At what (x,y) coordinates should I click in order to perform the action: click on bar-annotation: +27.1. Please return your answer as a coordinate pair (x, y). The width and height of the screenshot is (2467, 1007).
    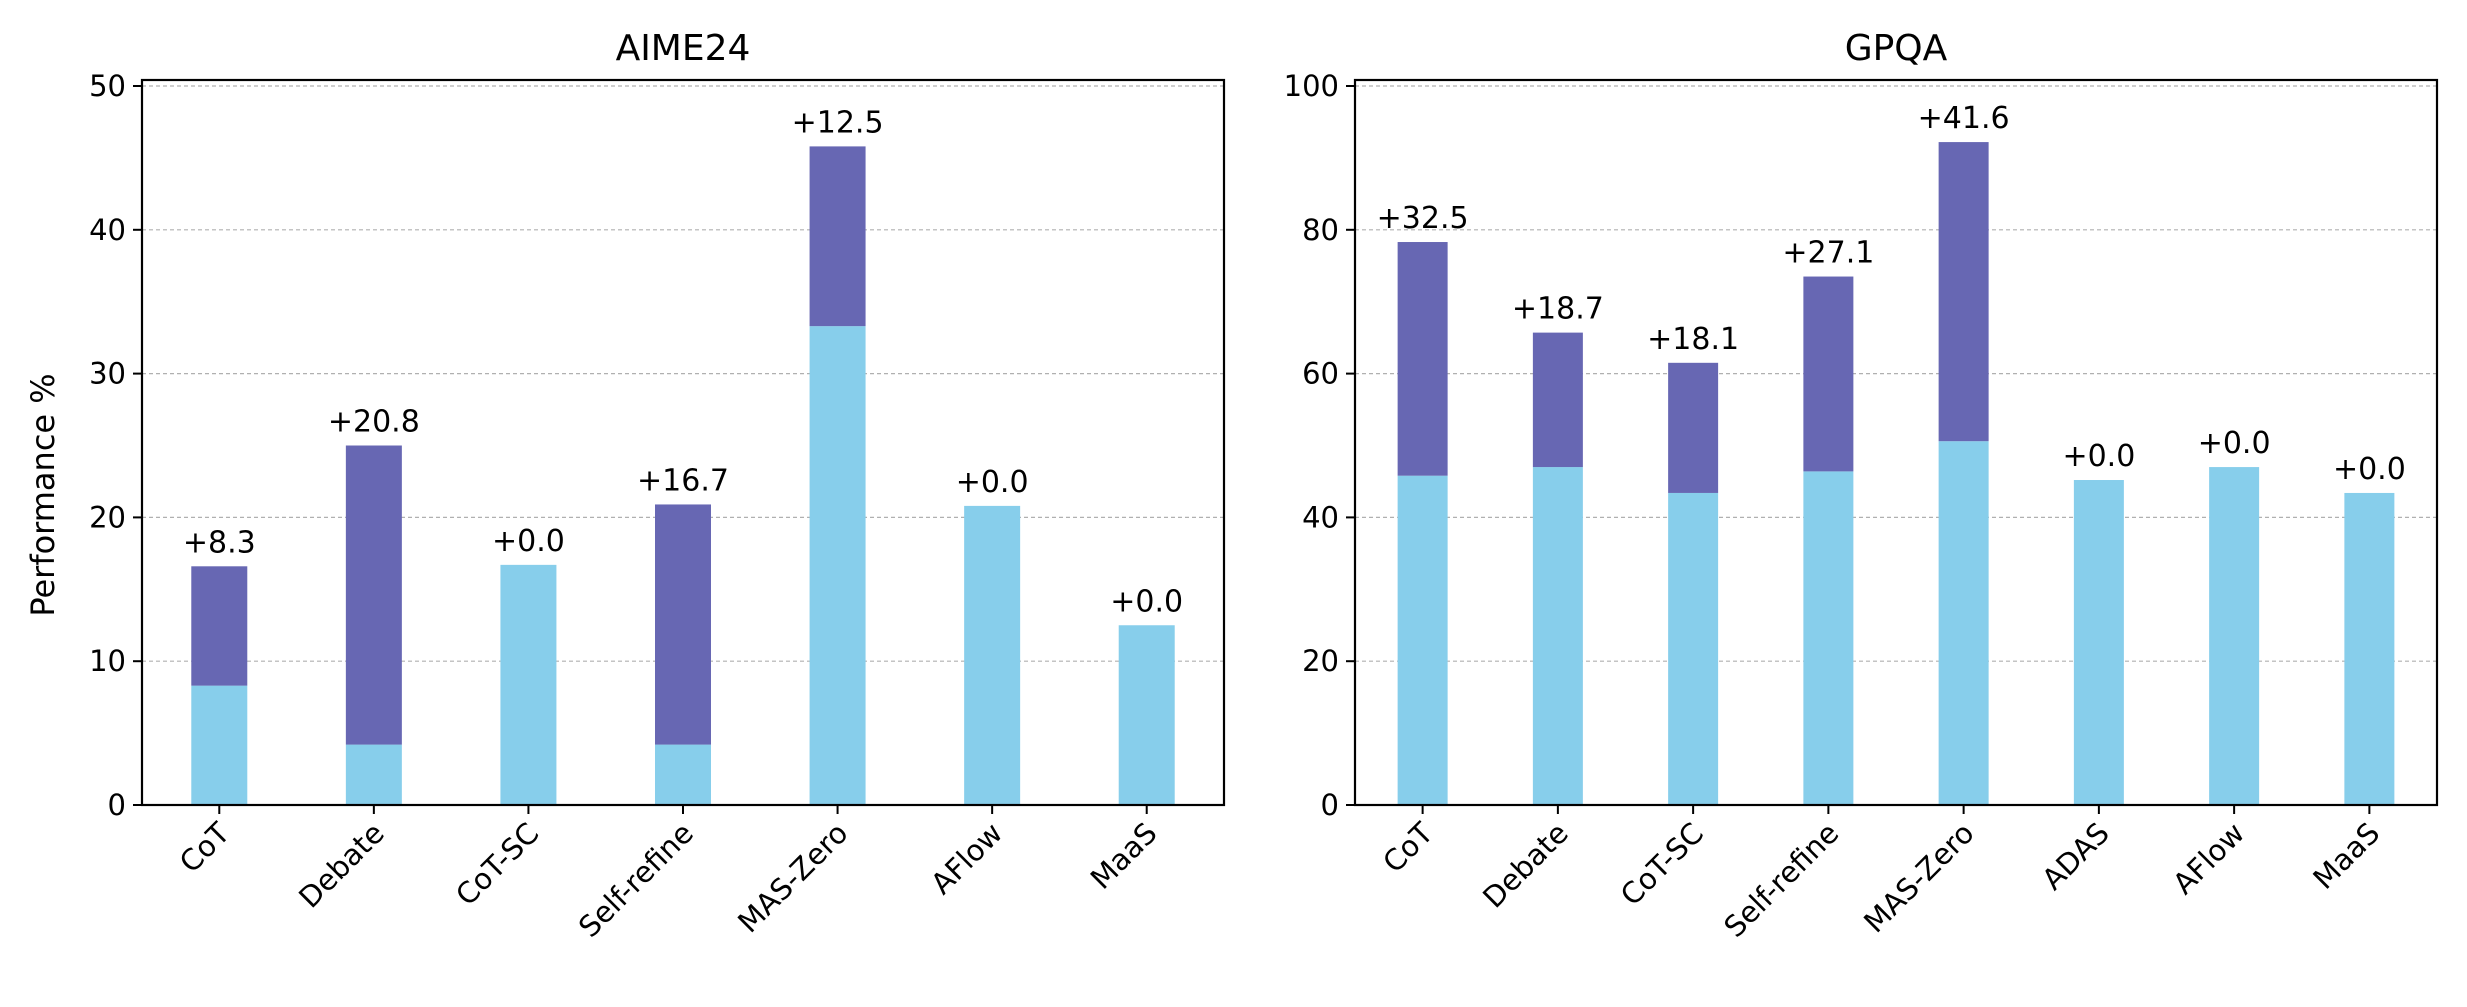
    Looking at the image, I should click on (1828, 253).